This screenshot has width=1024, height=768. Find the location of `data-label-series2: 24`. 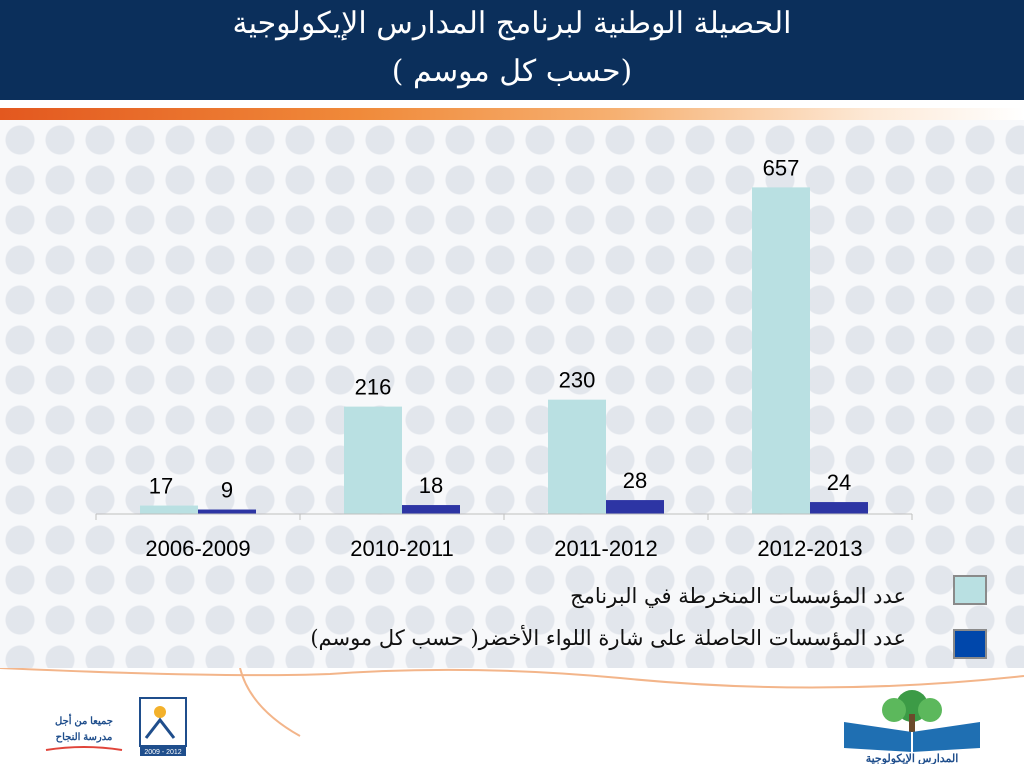

data-label-series2: 24 is located at coordinates (839, 482).